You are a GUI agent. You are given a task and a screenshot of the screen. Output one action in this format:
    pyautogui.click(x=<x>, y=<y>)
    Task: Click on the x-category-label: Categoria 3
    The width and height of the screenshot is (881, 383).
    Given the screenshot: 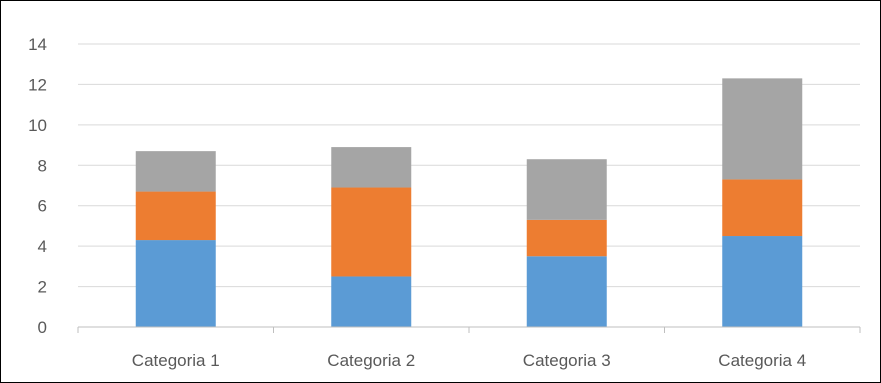 What is the action you would take?
    pyautogui.click(x=567, y=360)
    